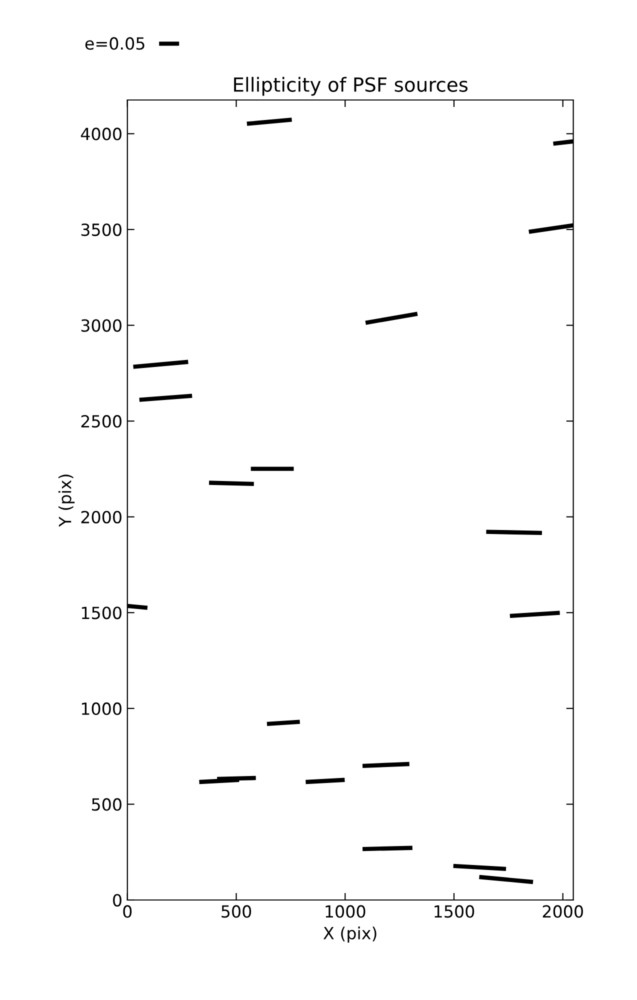 The image size is (637, 1000). Describe the element at coordinates (107, 804) in the screenshot. I see `y-tick-label: 500` at that location.